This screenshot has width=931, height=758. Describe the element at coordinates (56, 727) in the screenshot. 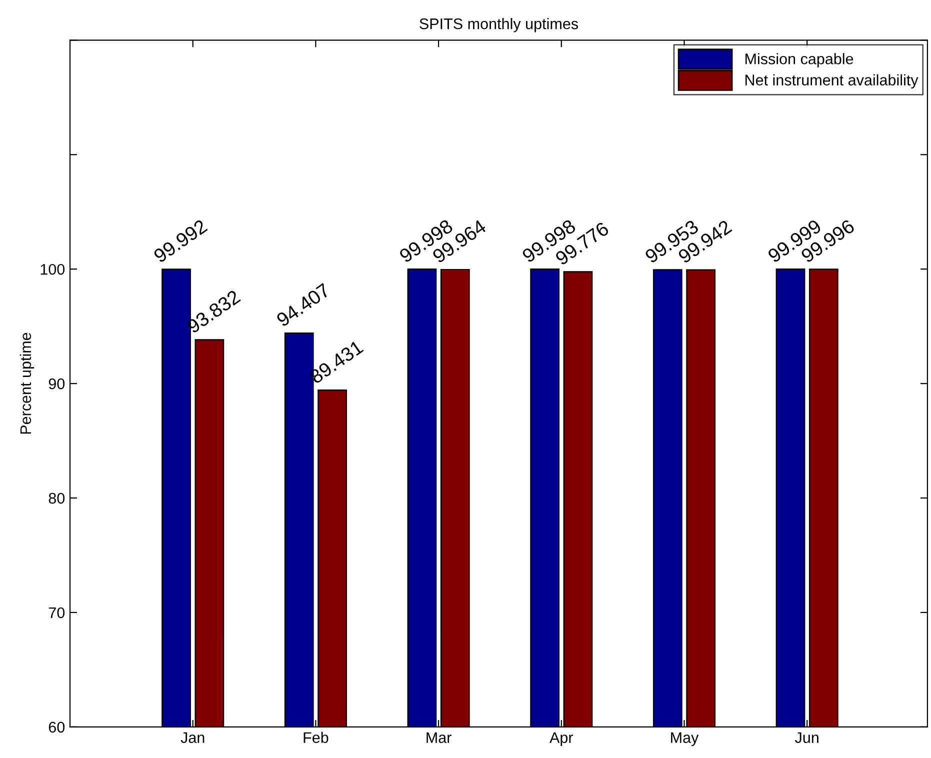

I see `y-tick-label: 60` at that location.